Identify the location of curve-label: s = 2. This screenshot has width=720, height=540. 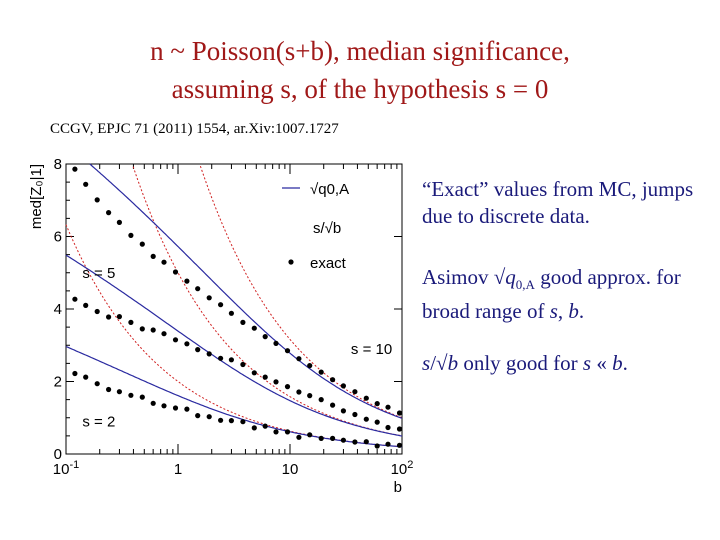
(98, 421).